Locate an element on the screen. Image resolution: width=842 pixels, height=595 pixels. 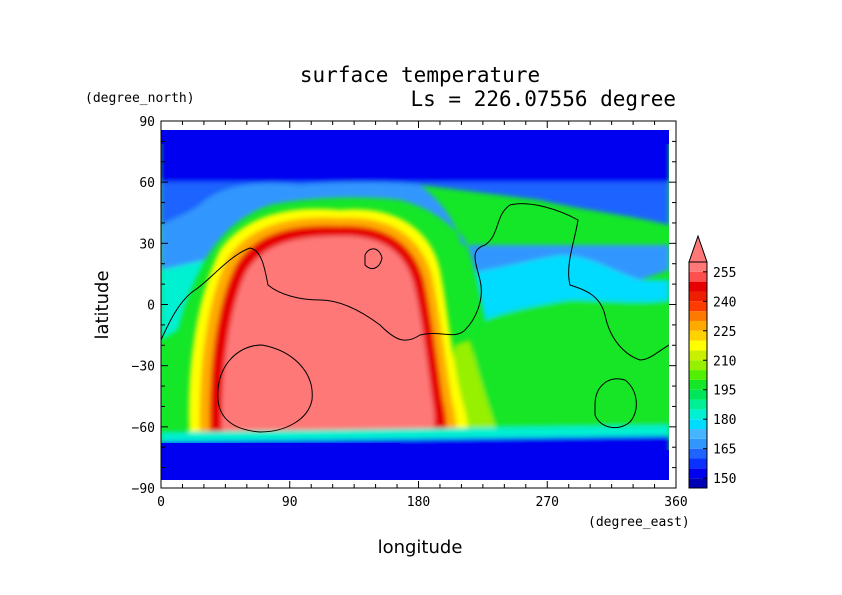
y-tick-label: 60 is located at coordinates (147, 183).